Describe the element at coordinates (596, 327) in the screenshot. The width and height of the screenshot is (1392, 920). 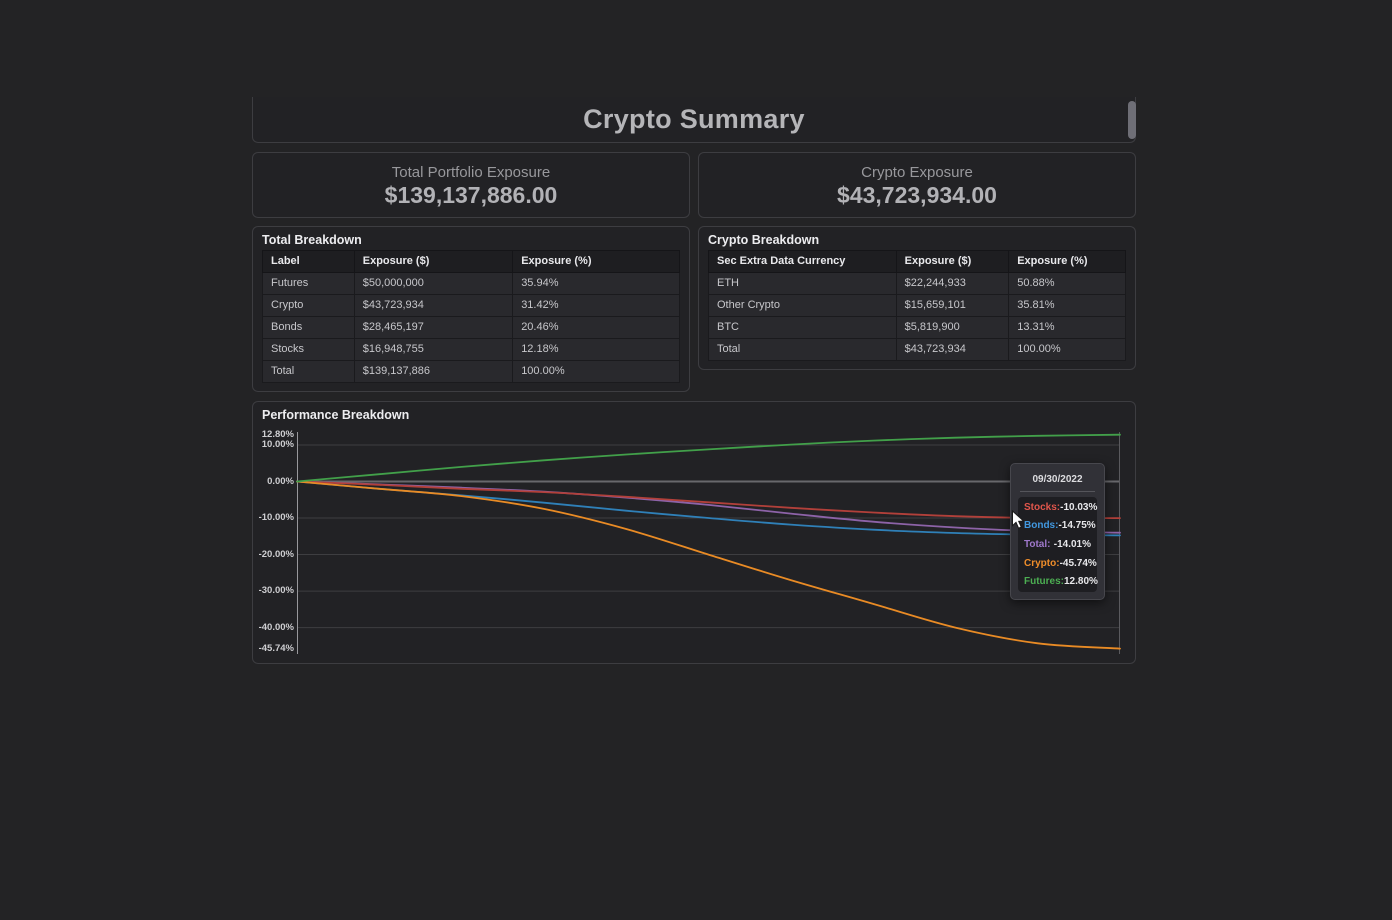
I see `table-cell: 20.46%` at that location.